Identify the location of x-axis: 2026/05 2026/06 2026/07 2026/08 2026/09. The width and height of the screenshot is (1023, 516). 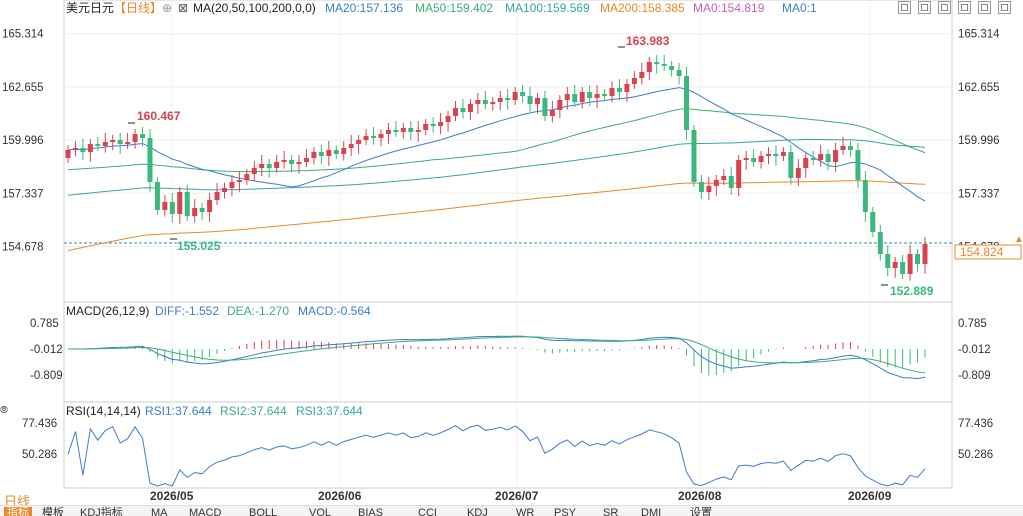
(521, 496).